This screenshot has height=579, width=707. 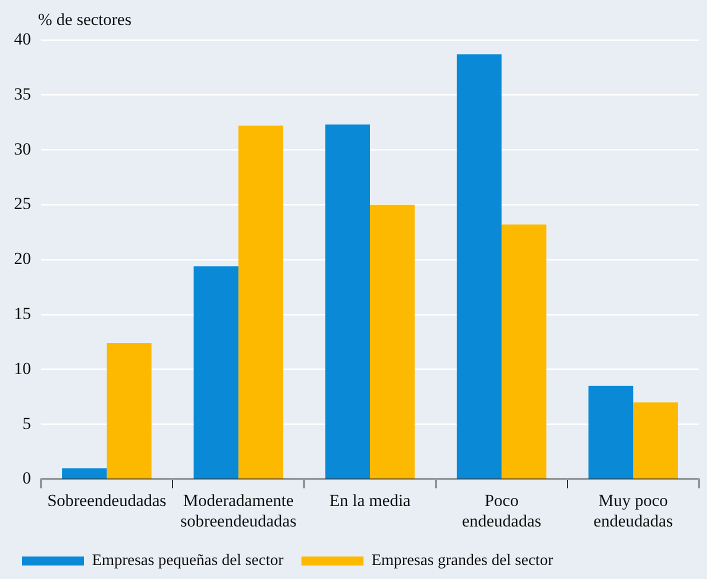 I want to click on y-axis-title: % de sectores, so click(x=85, y=19).